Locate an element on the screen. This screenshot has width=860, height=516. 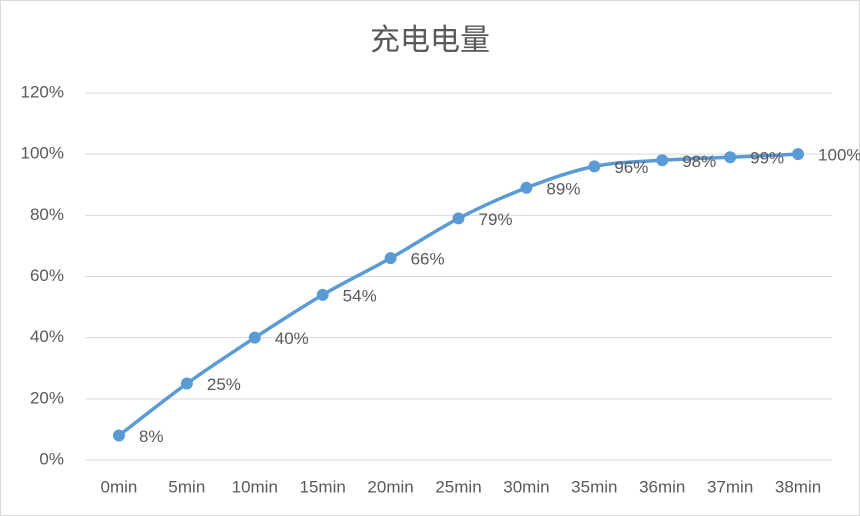
x-tick-label: 20min is located at coordinates (390, 486).